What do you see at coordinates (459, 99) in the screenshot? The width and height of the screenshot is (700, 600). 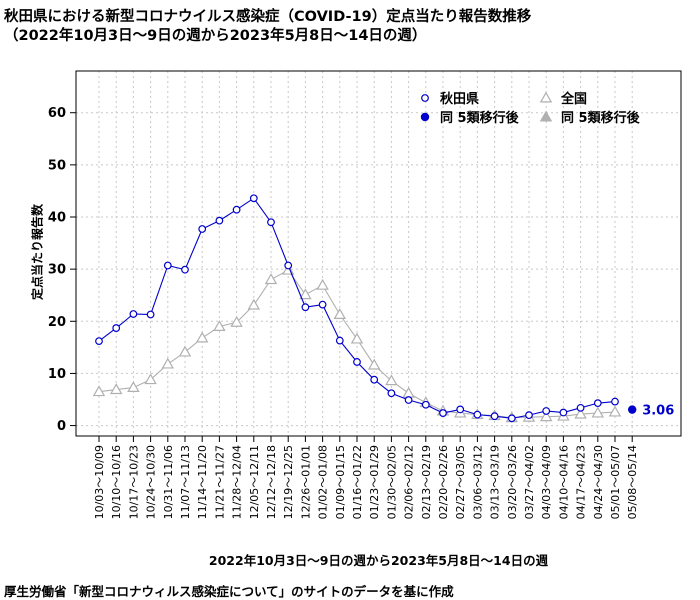 I see `legend-label: 秋田県` at bounding box center [459, 99].